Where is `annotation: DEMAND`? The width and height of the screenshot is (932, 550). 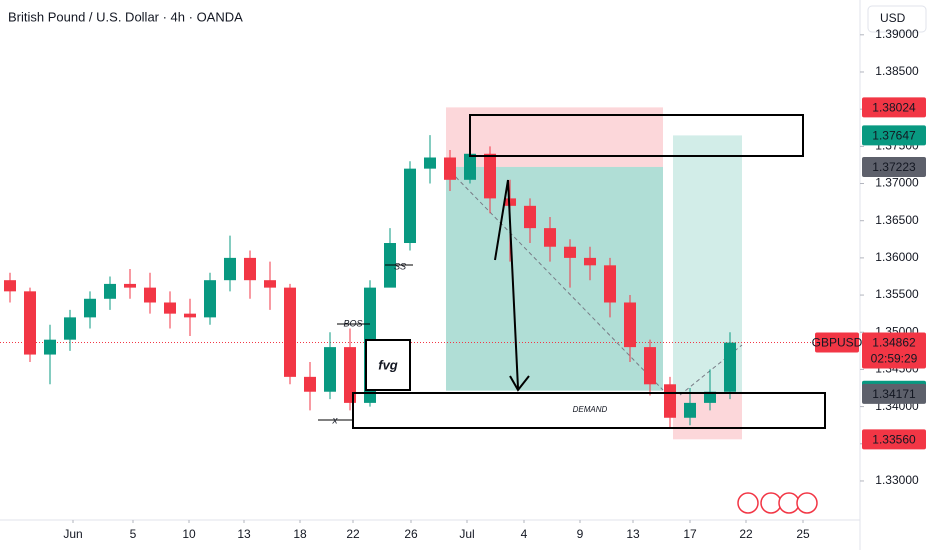 annotation: DEMAND is located at coordinates (590, 409).